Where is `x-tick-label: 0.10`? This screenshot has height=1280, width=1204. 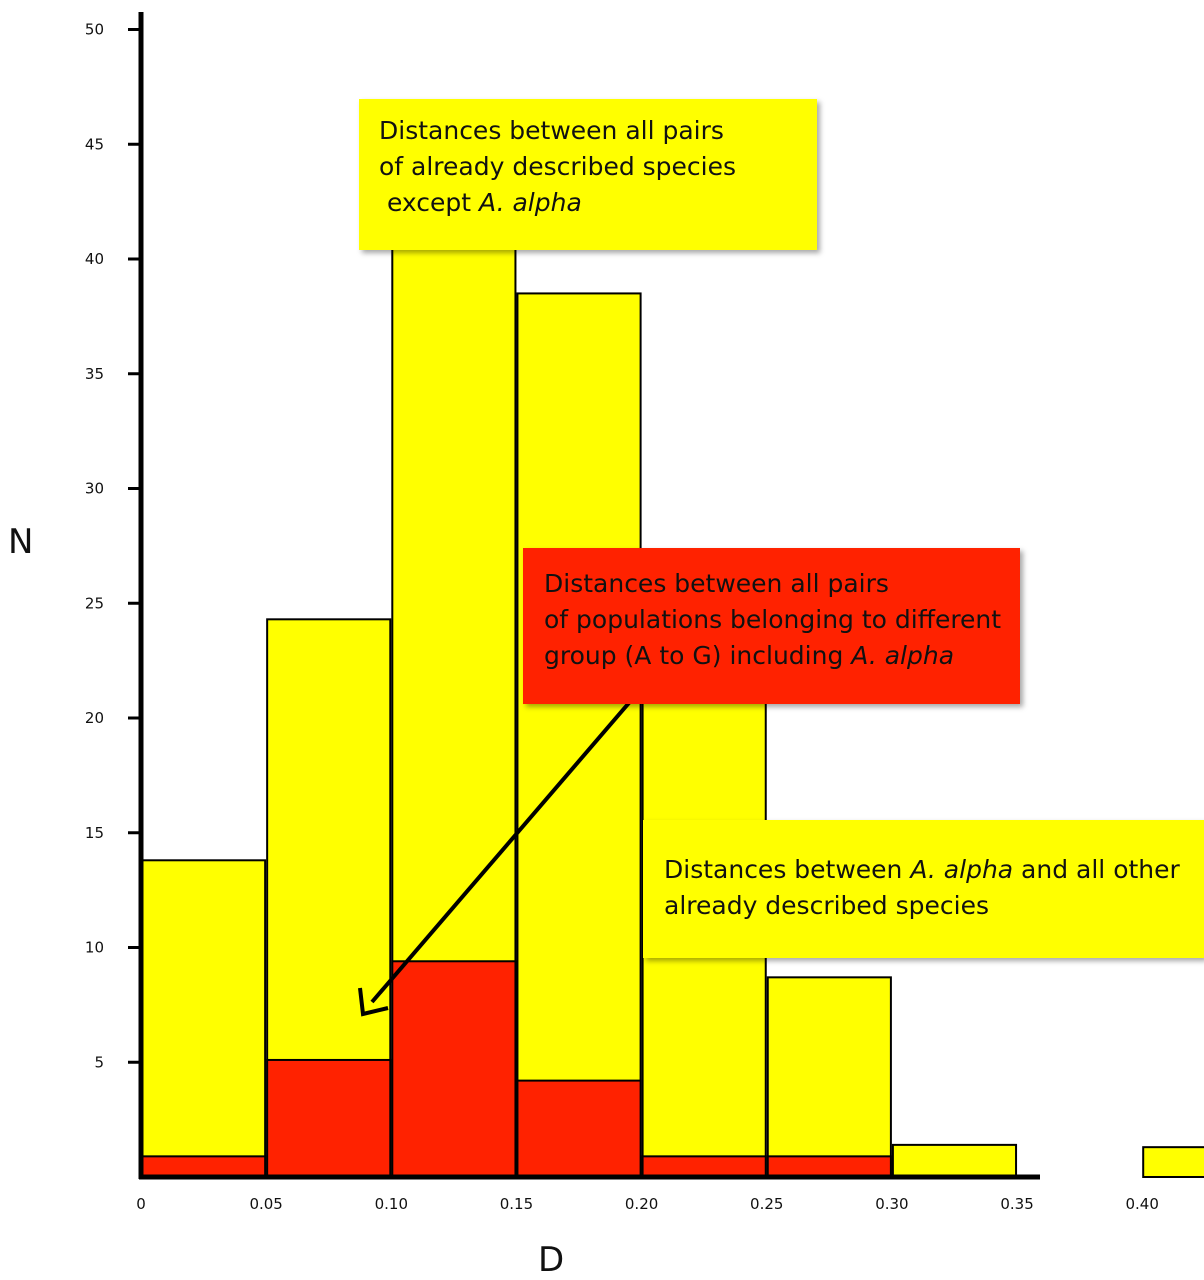 x-tick-label: 0.10 is located at coordinates (391, 1204).